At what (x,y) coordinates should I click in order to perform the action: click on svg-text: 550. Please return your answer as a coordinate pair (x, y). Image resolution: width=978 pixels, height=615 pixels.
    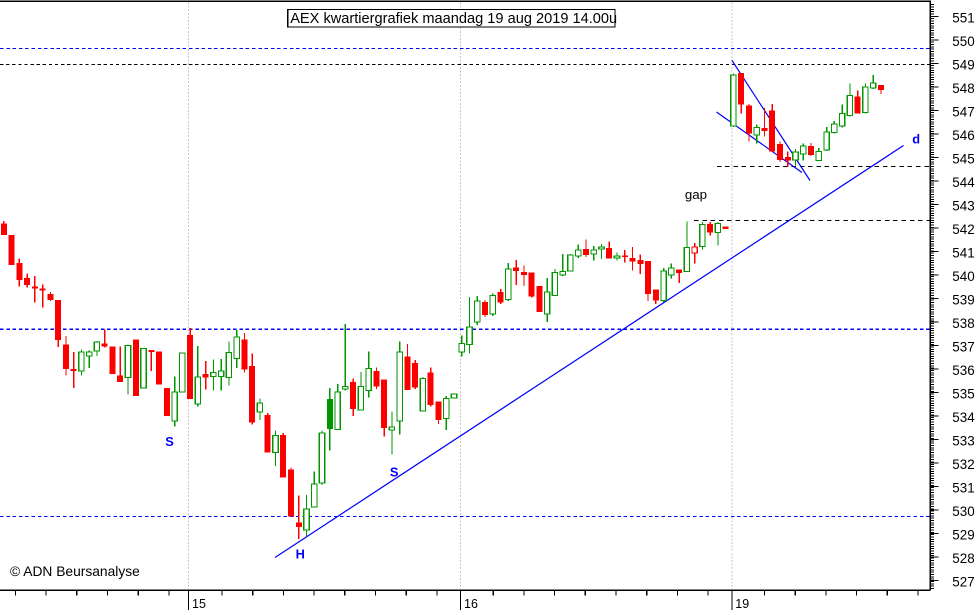
    Looking at the image, I should click on (963, 41).